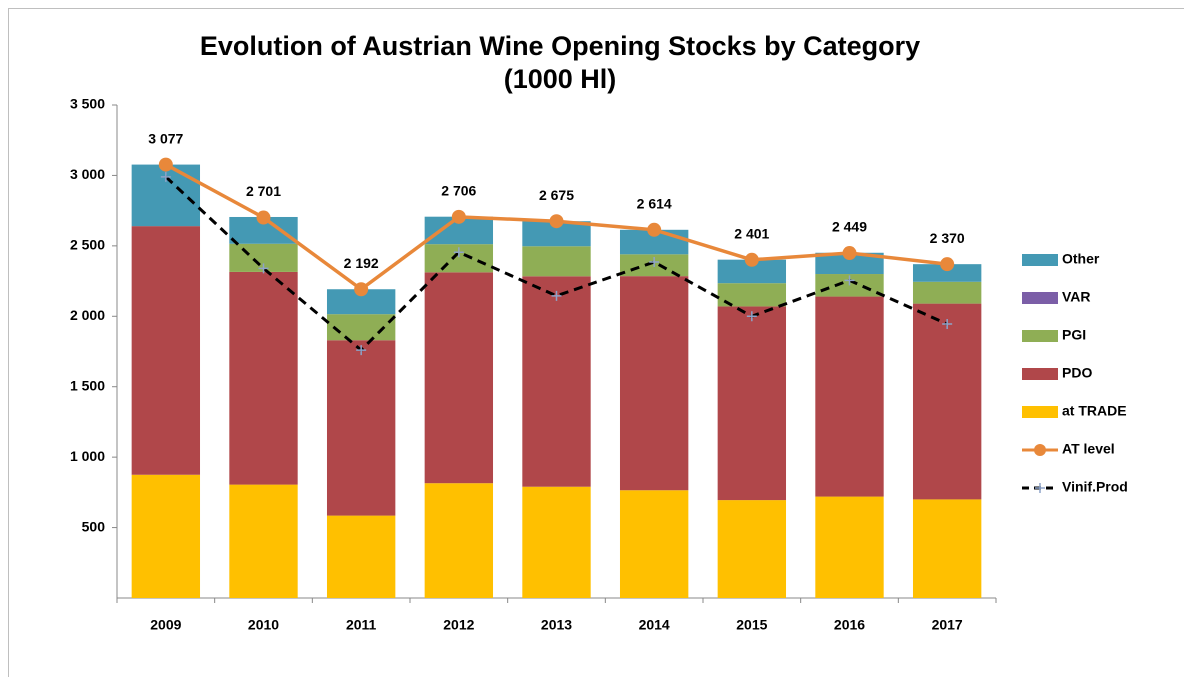 Image resolution: width=1184 pixels, height=677 pixels. I want to click on y-tick-label: 2 500, so click(87, 245).